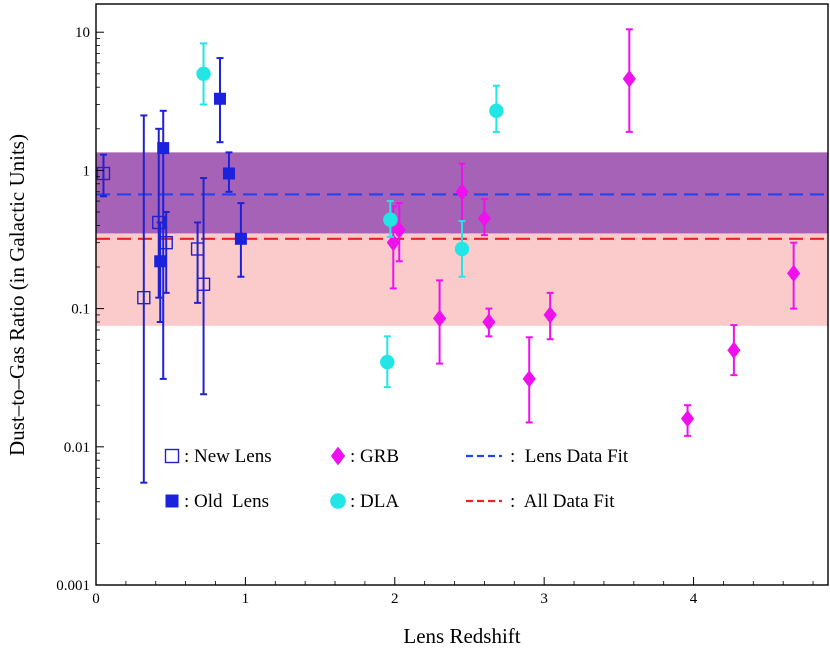 This screenshot has height=650, width=830. I want to click on legend-item-grb: : GRB, so click(364, 456).